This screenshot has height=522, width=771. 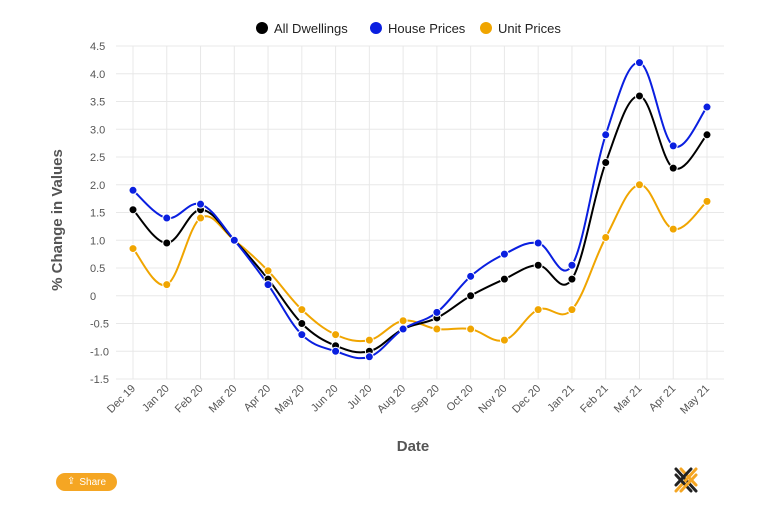 I want to click on y-tick-label: -0.5, so click(x=99, y=325).